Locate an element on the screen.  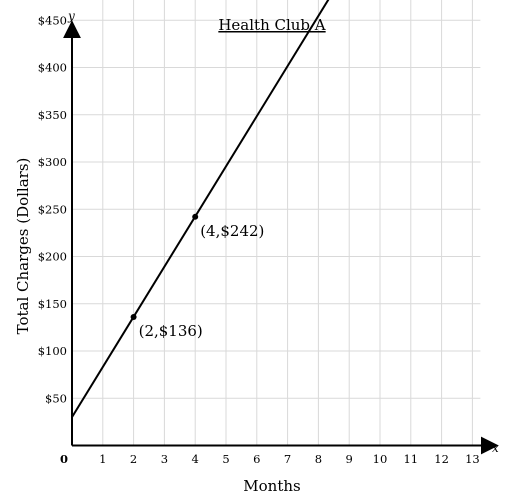
x-tick-label: 11 is located at coordinates (410, 459).